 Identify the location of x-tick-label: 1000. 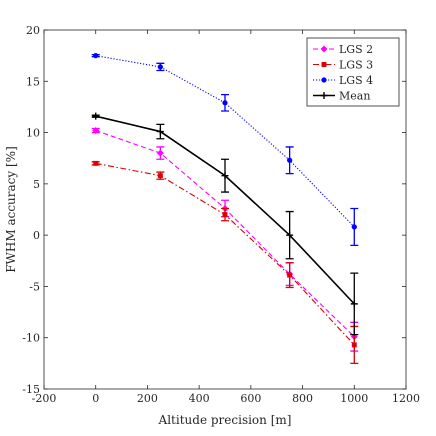
(354, 398).